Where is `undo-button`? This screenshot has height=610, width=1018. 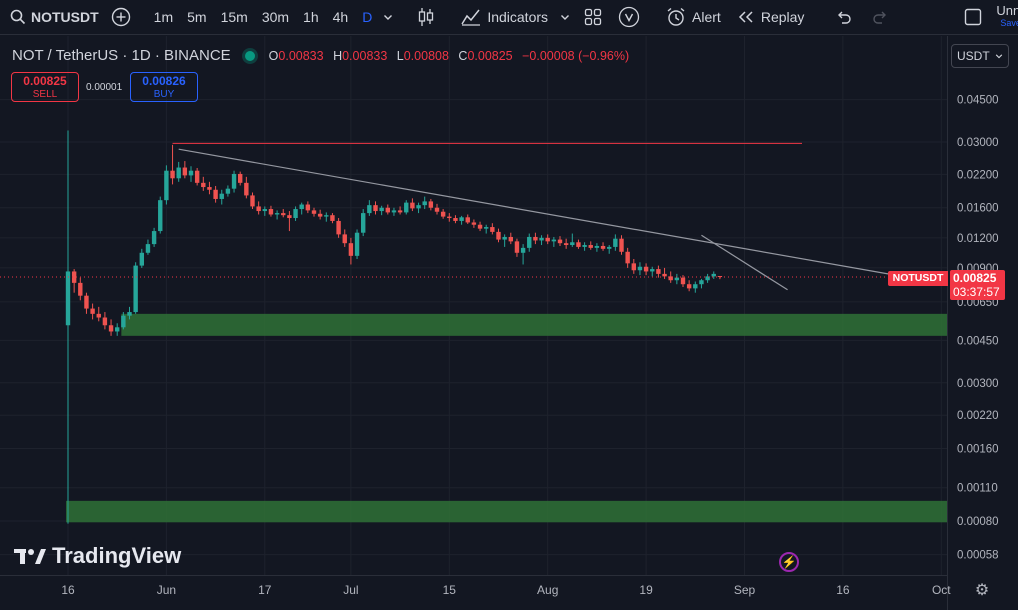
undo-button is located at coordinates (844, 17).